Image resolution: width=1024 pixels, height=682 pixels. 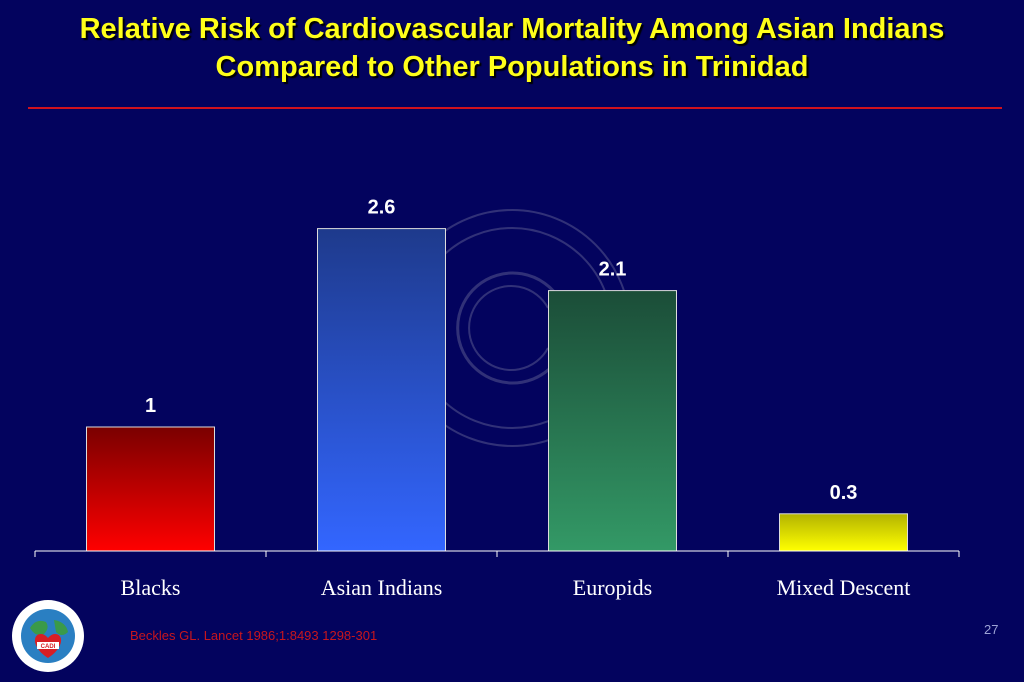 What do you see at coordinates (382, 587) in the screenshot?
I see `category-label: Asian Indians` at bounding box center [382, 587].